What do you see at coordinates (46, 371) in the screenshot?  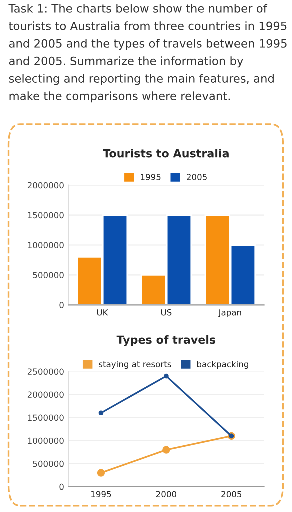 I see `y-tick-label: 2500000` at bounding box center [46, 371].